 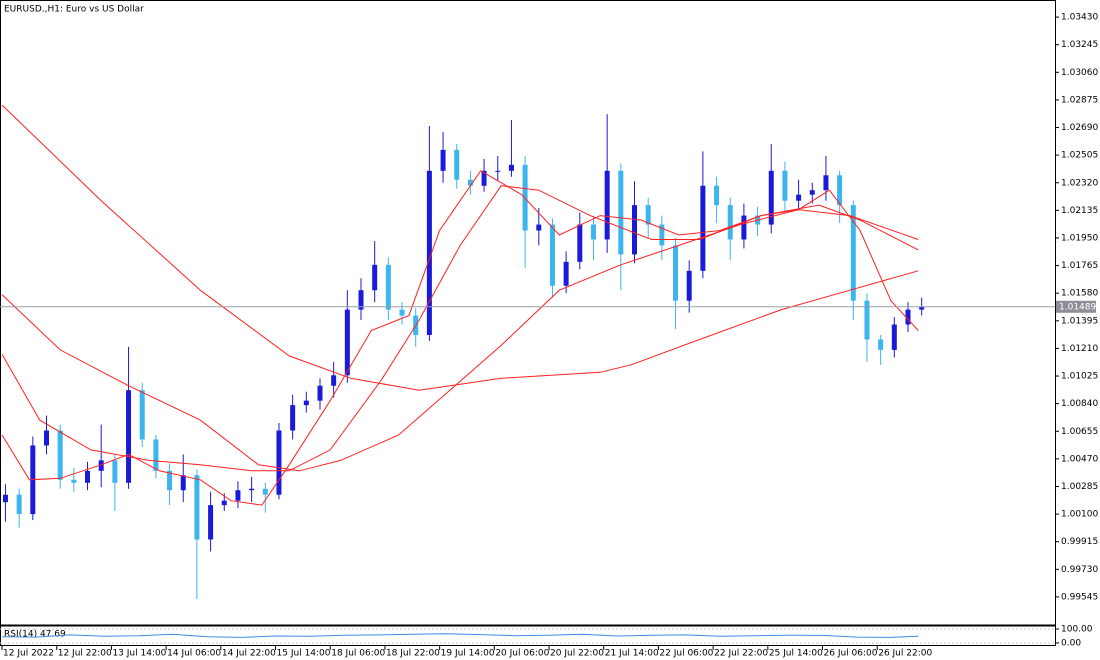 What do you see at coordinates (85, 654) in the screenshot?
I see `x-tick-label: 12 Jul 22:00` at bounding box center [85, 654].